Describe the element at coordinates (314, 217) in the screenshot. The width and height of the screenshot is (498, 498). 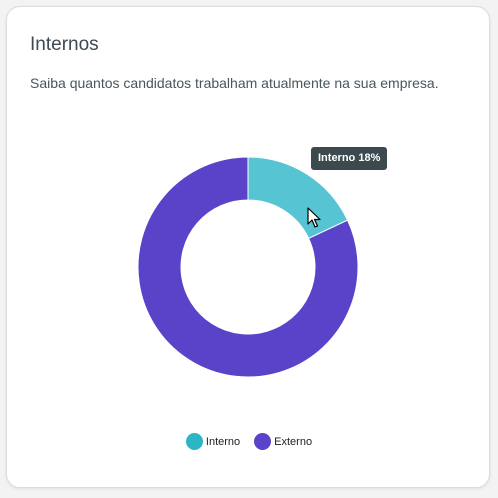
I see `mouse-cursor-icon` at that location.